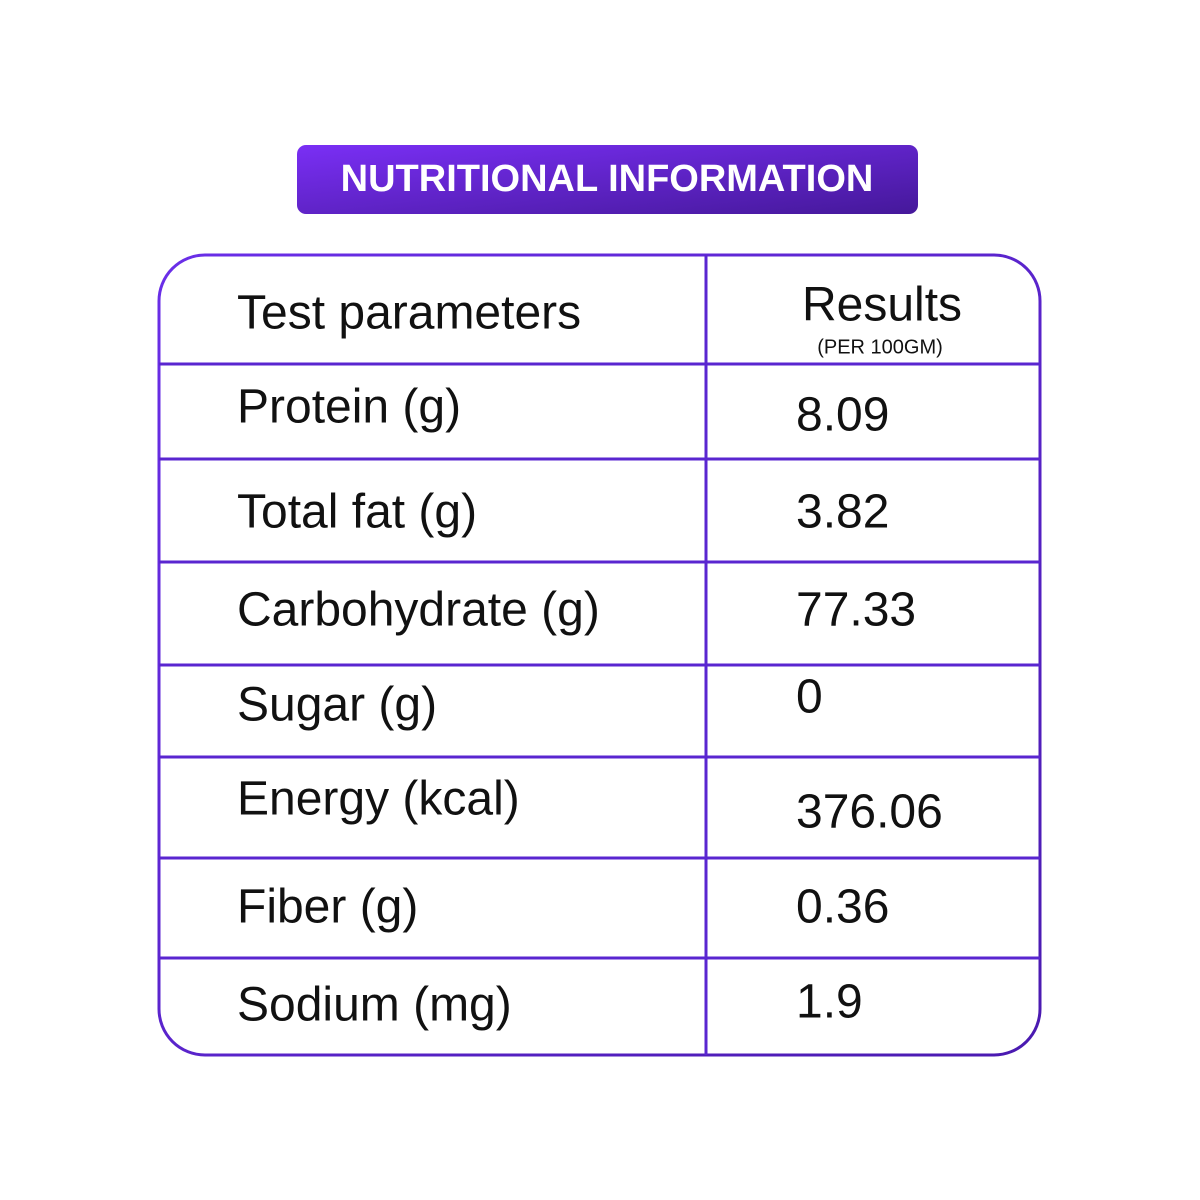 Image resolution: width=1200 pixels, height=1200 pixels. Describe the element at coordinates (337, 705) in the screenshot. I see `parameter: Sugar (g)` at that location.